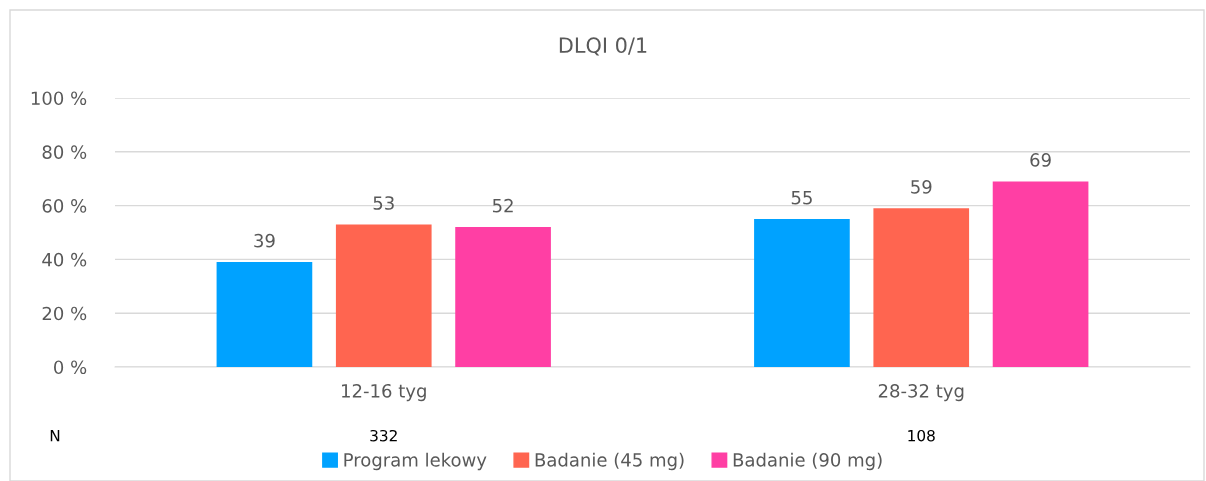 Image resolution: width=1206 pixels, height=481 pixels. Describe the element at coordinates (64, 313) in the screenshot. I see `y-tick-label: 20 %` at that location.